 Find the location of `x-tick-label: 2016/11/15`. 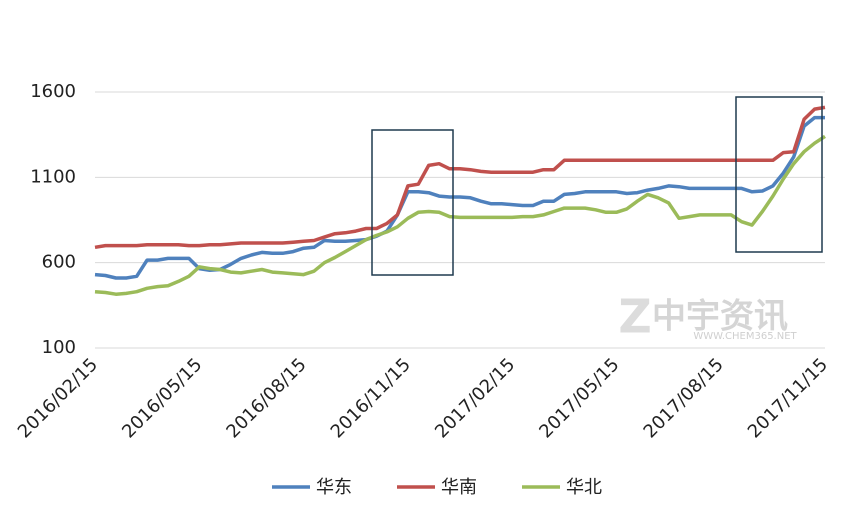

x-tick-label: 2016/11/15 is located at coordinates (371, 398).